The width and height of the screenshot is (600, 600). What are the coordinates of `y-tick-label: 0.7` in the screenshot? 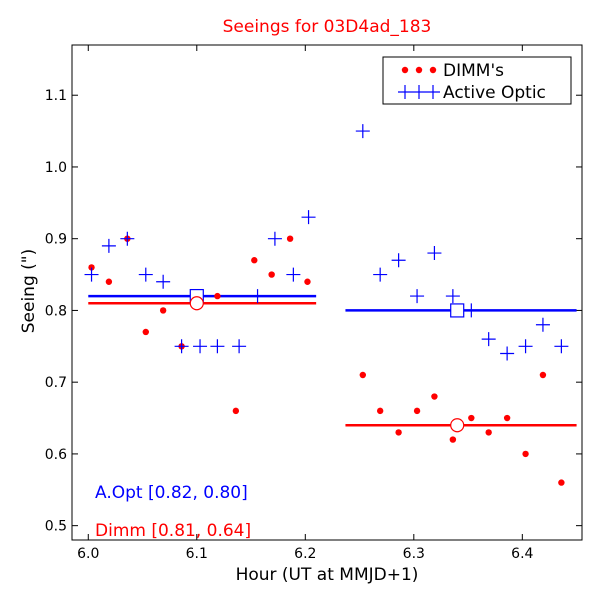 It's located at (56, 383).